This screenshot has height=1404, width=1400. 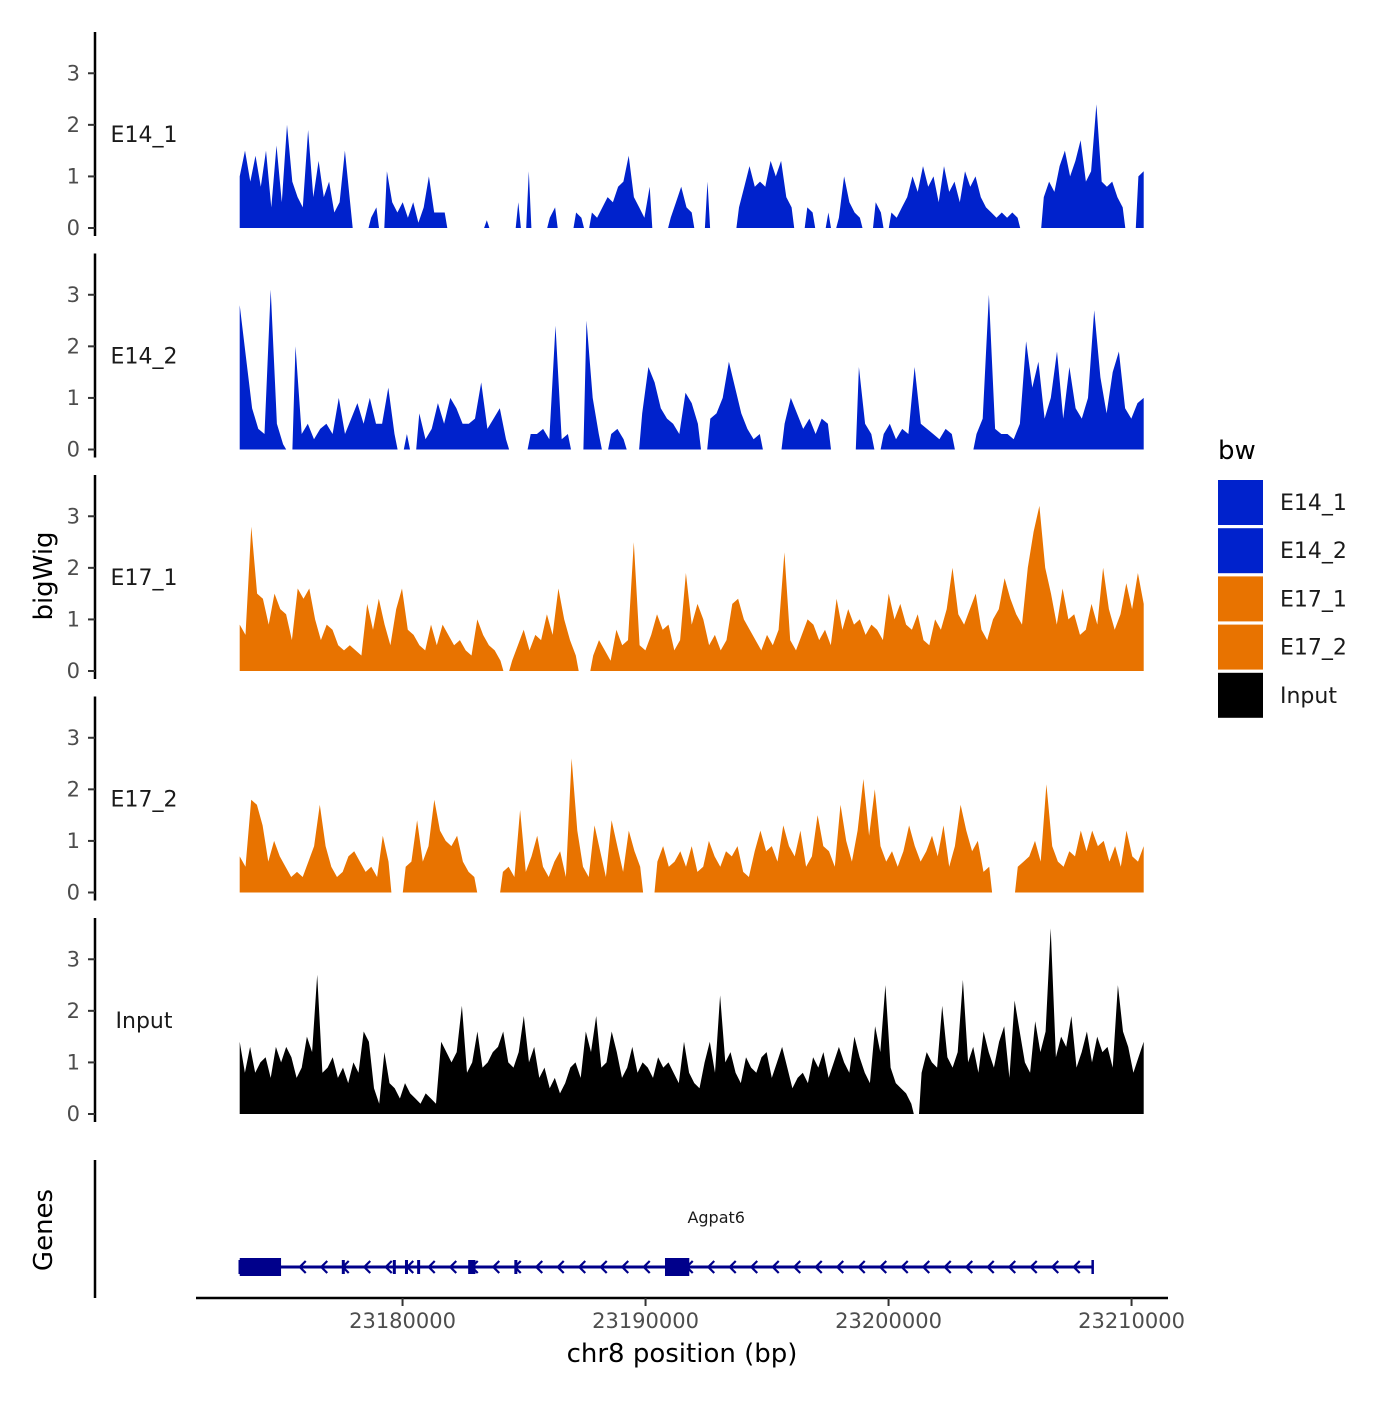 I want to click on track-label: E14_1, so click(x=144, y=135).